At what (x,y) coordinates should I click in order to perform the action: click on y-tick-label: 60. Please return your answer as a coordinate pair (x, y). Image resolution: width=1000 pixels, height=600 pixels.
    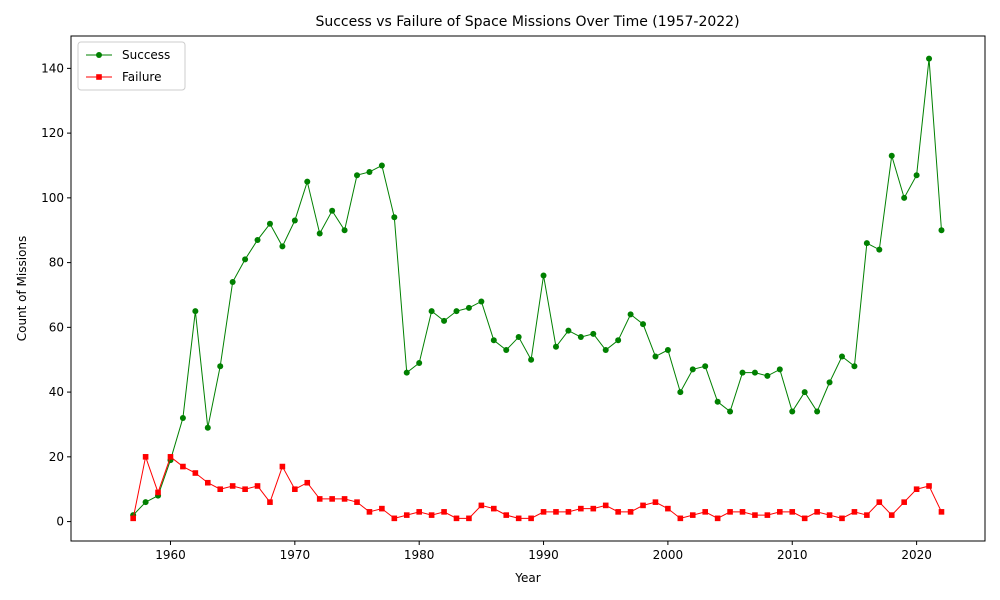
    Looking at the image, I should click on (56, 327).